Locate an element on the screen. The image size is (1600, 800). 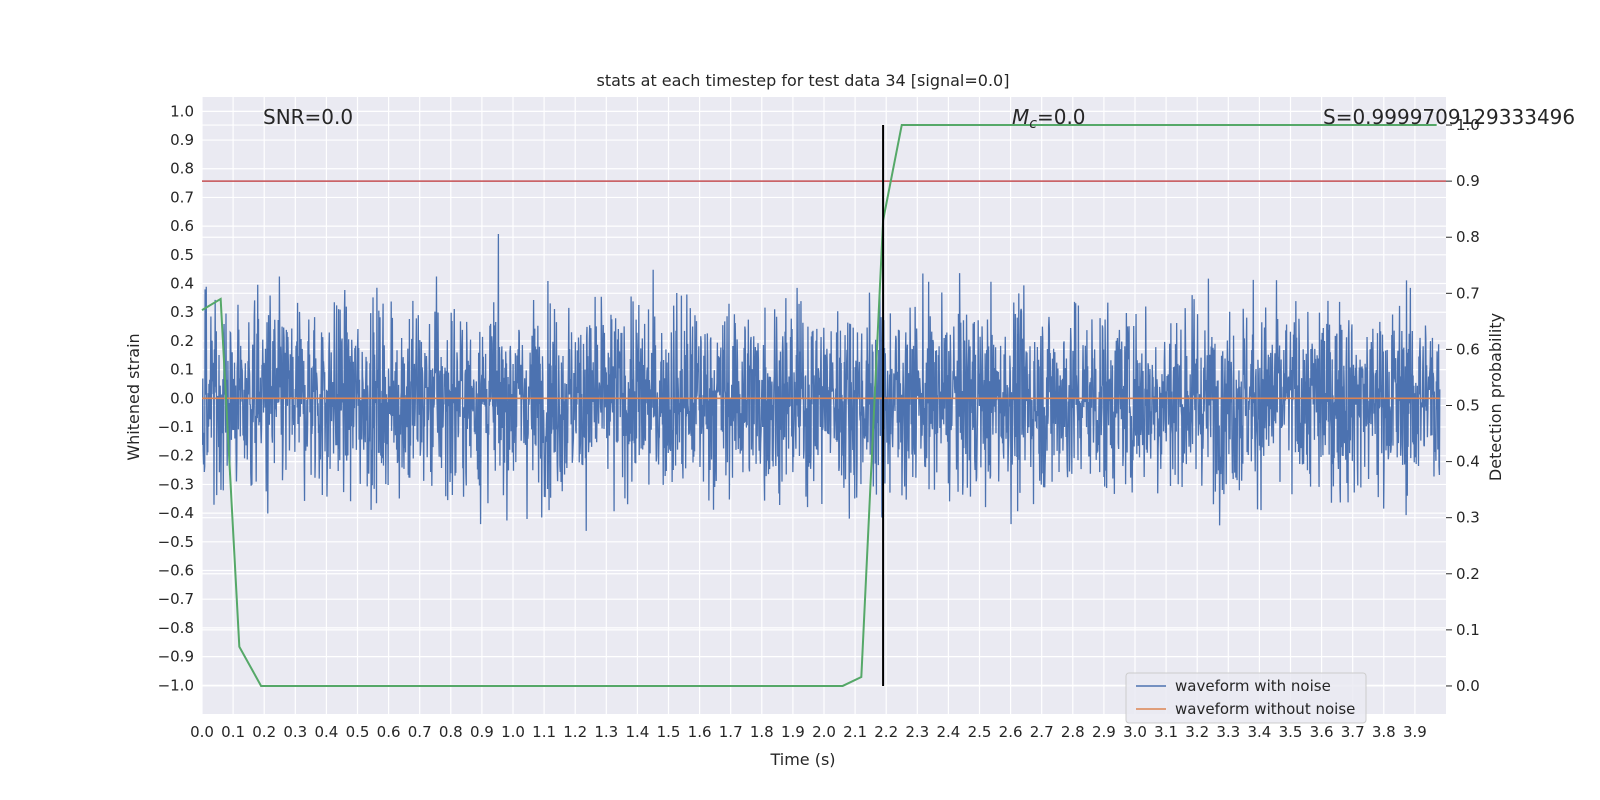
x-tick-label: 3.5 is located at coordinates (1291, 732).